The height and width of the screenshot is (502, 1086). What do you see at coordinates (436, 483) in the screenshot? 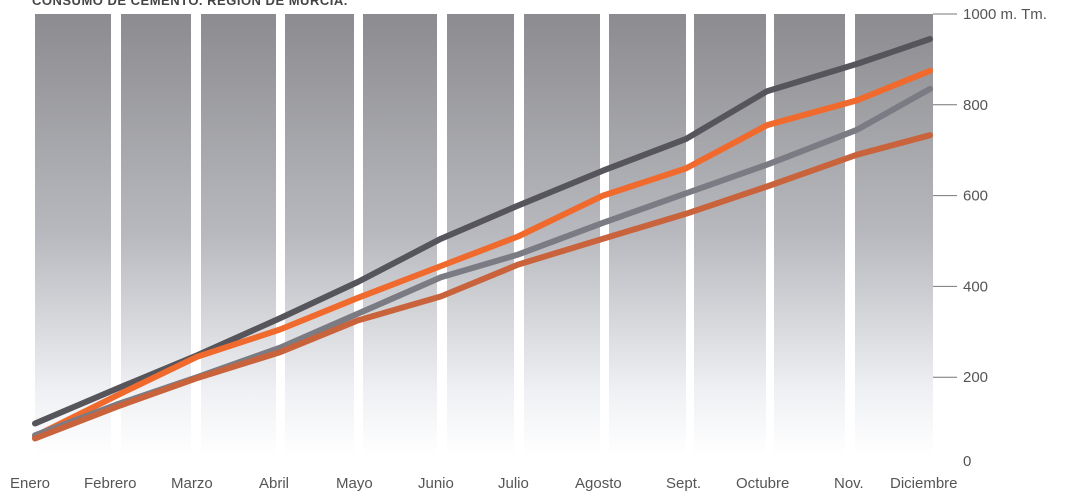
I see `x-tick-label: Junio` at bounding box center [436, 483].